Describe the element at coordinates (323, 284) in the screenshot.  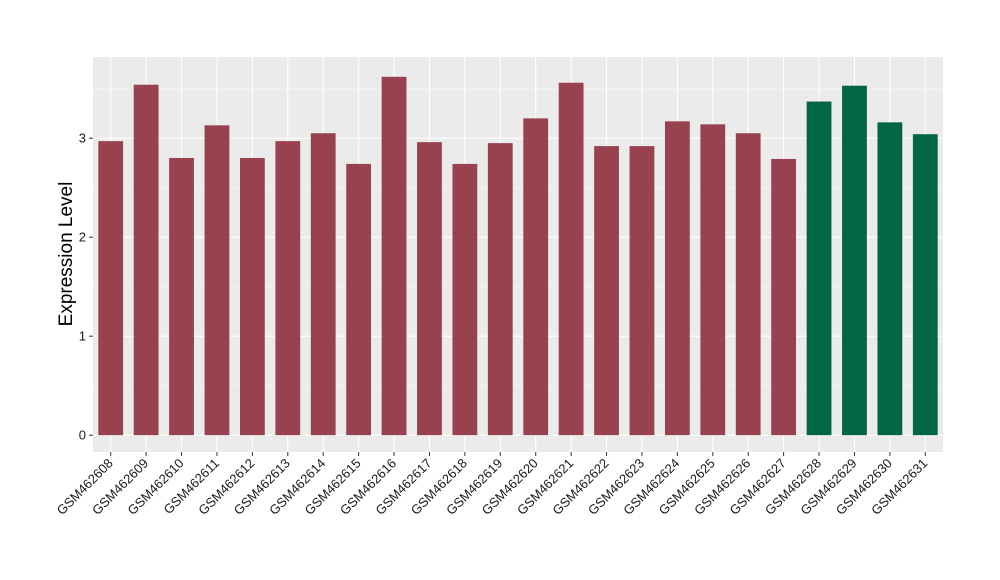
I see `bar-GSM462614` at that location.